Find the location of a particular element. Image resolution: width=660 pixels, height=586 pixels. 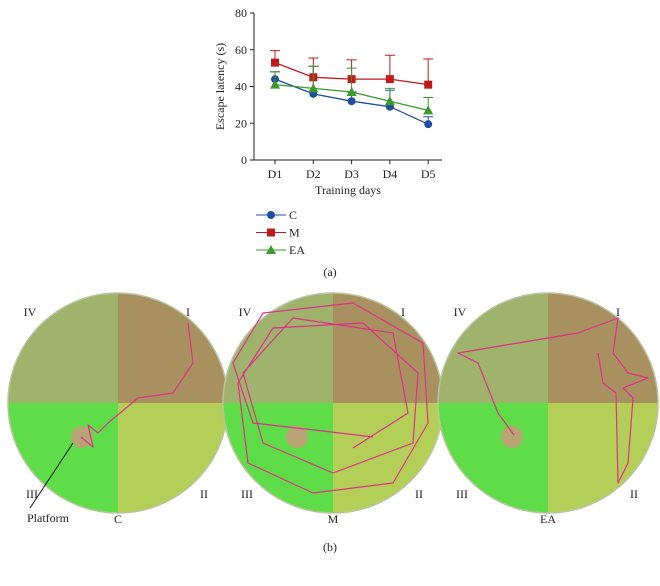

pool-edge is located at coordinates (548, 403).